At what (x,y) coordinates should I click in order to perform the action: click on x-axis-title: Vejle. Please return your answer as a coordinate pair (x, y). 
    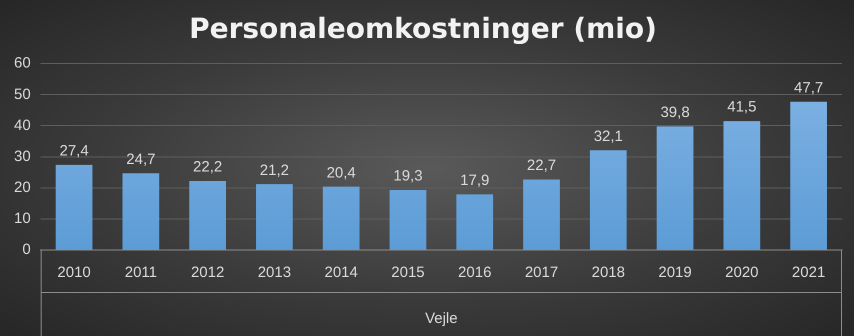
    Looking at the image, I should click on (441, 319).